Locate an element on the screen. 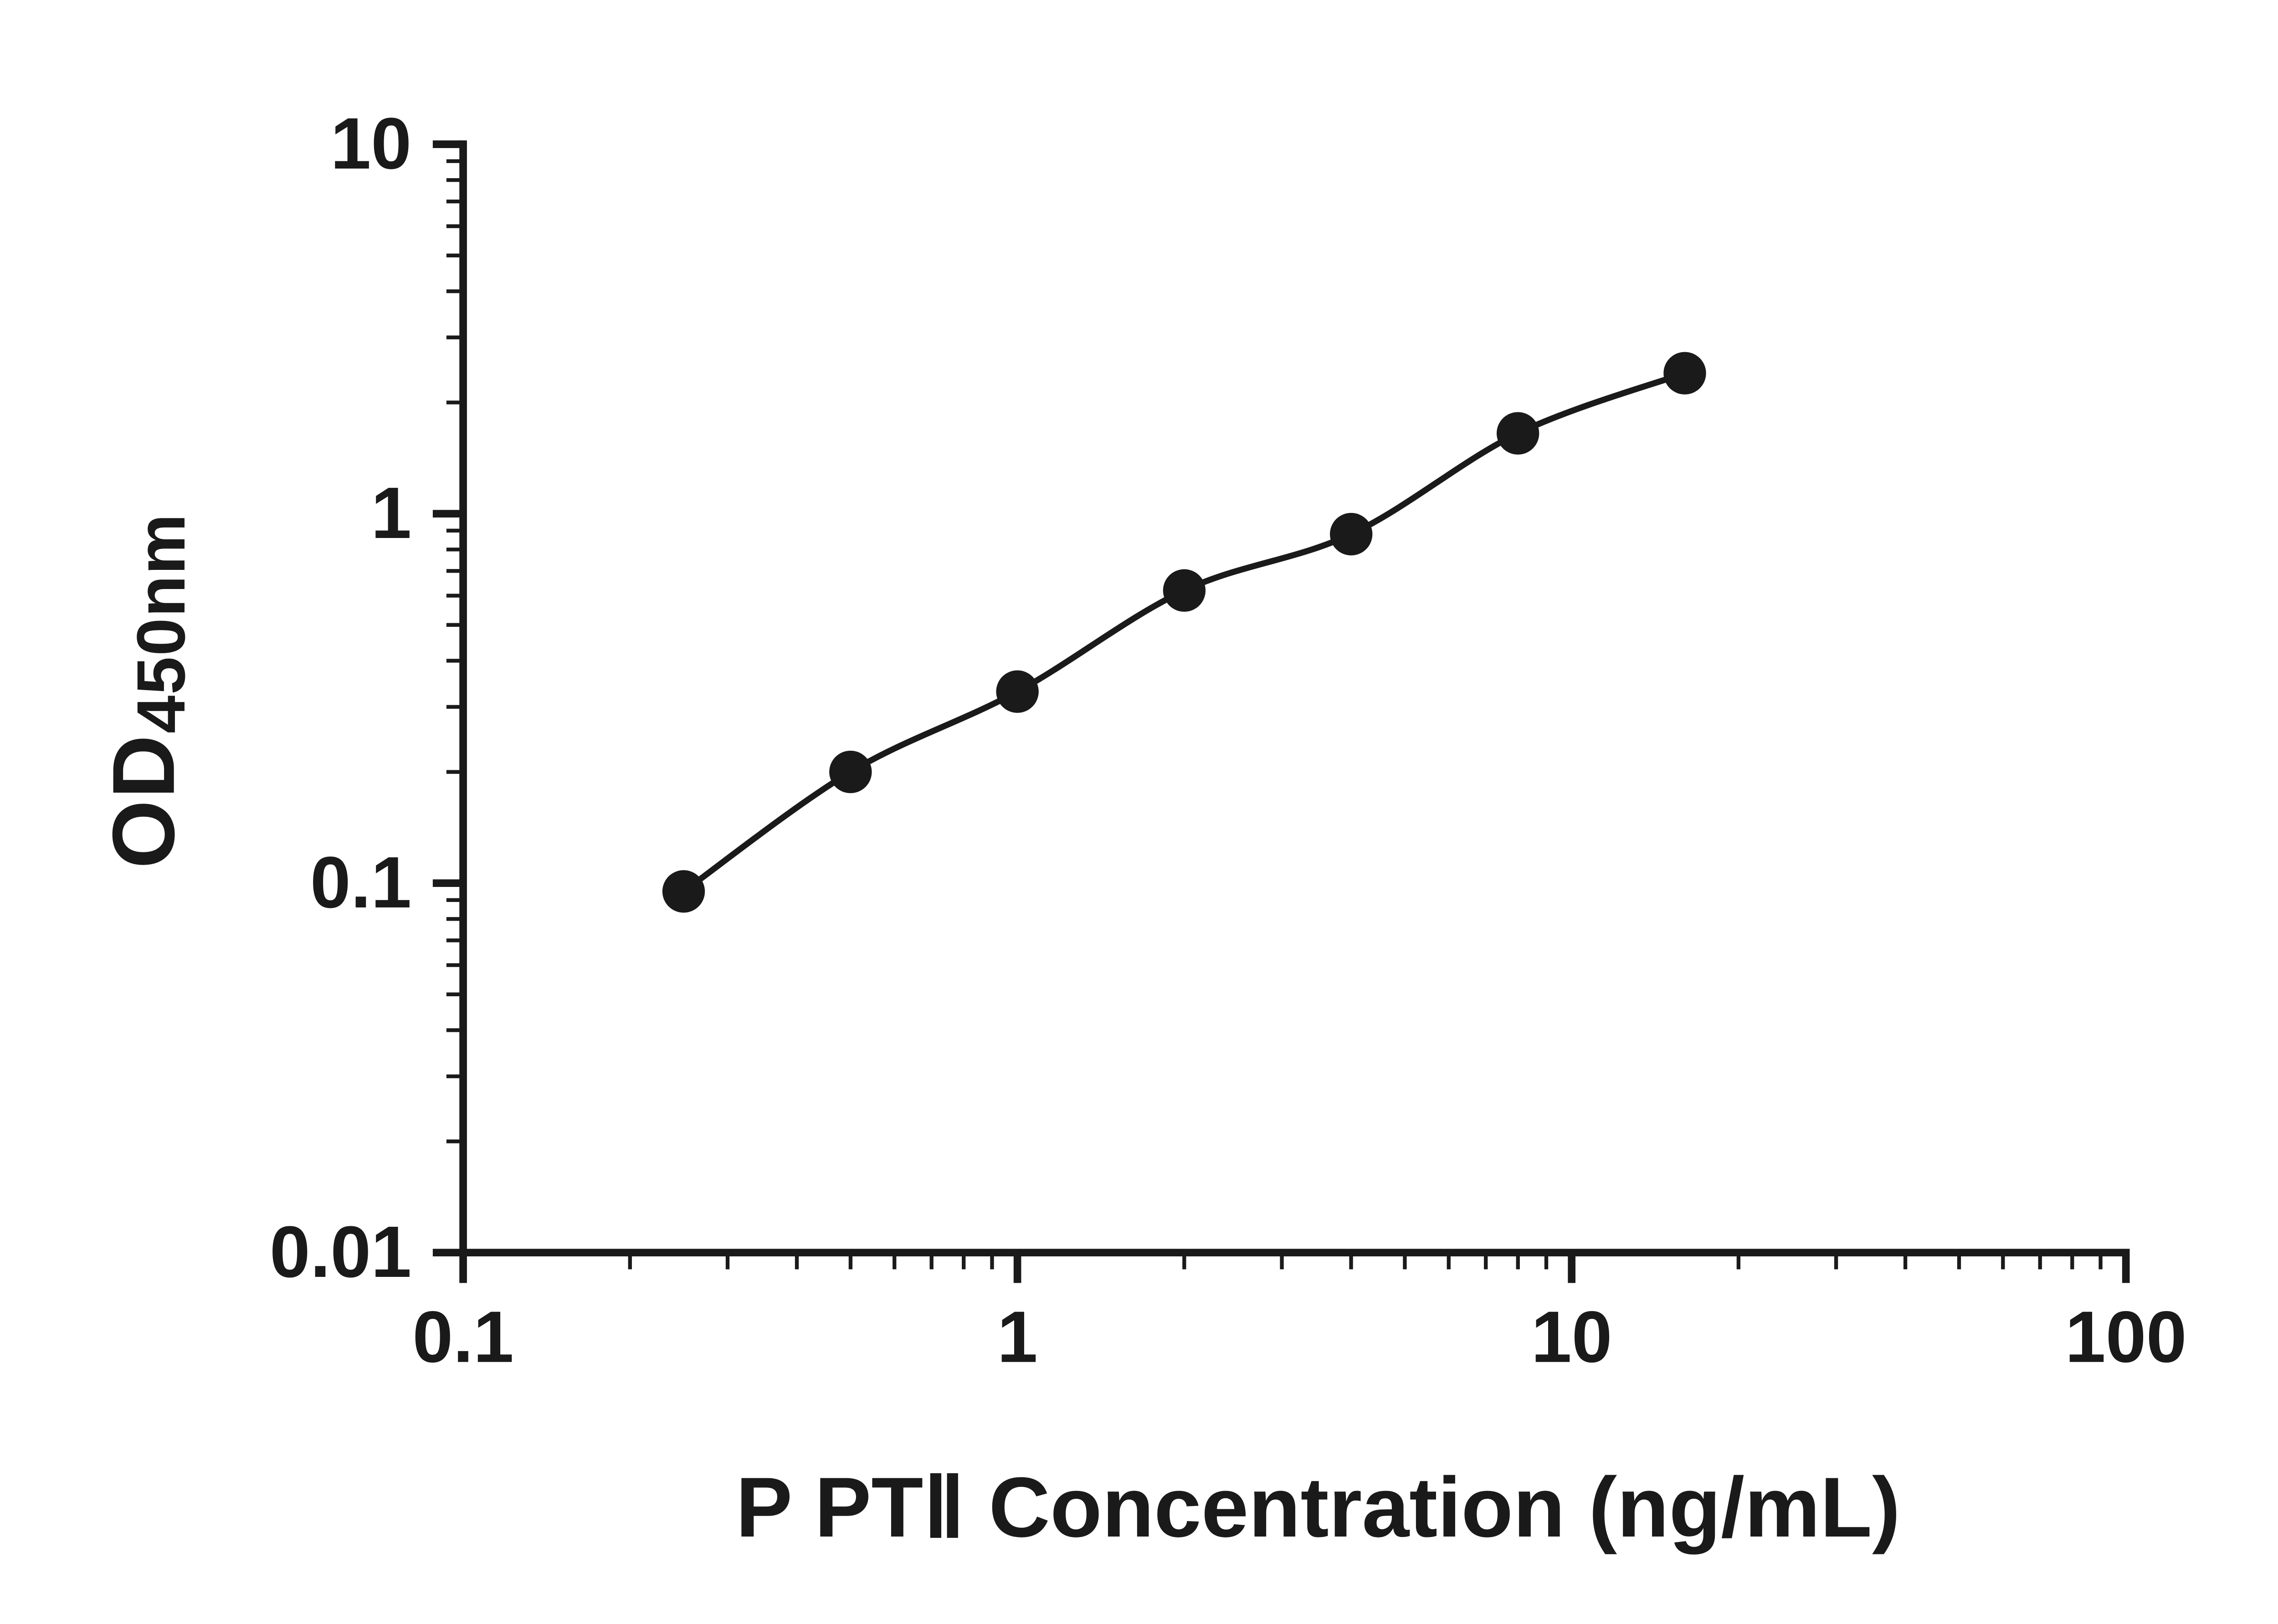 The height and width of the screenshot is (1624, 2278). y-tick-label: 1 is located at coordinates (391, 513).